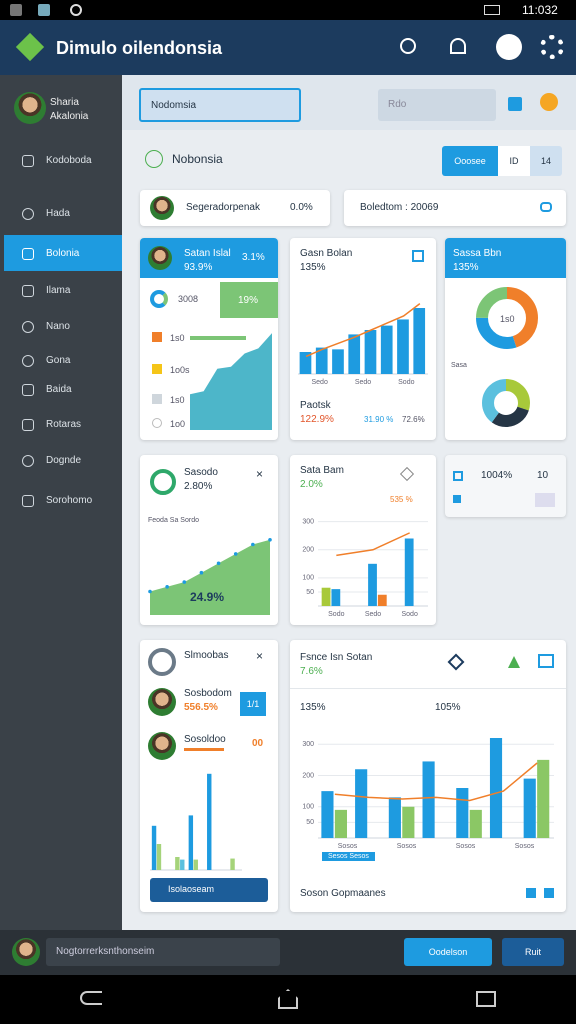 This screenshot has height=1024, width=576. Describe the element at coordinates (69, 160) in the screenshot. I see `menu-item: Kodoboda` at that location.